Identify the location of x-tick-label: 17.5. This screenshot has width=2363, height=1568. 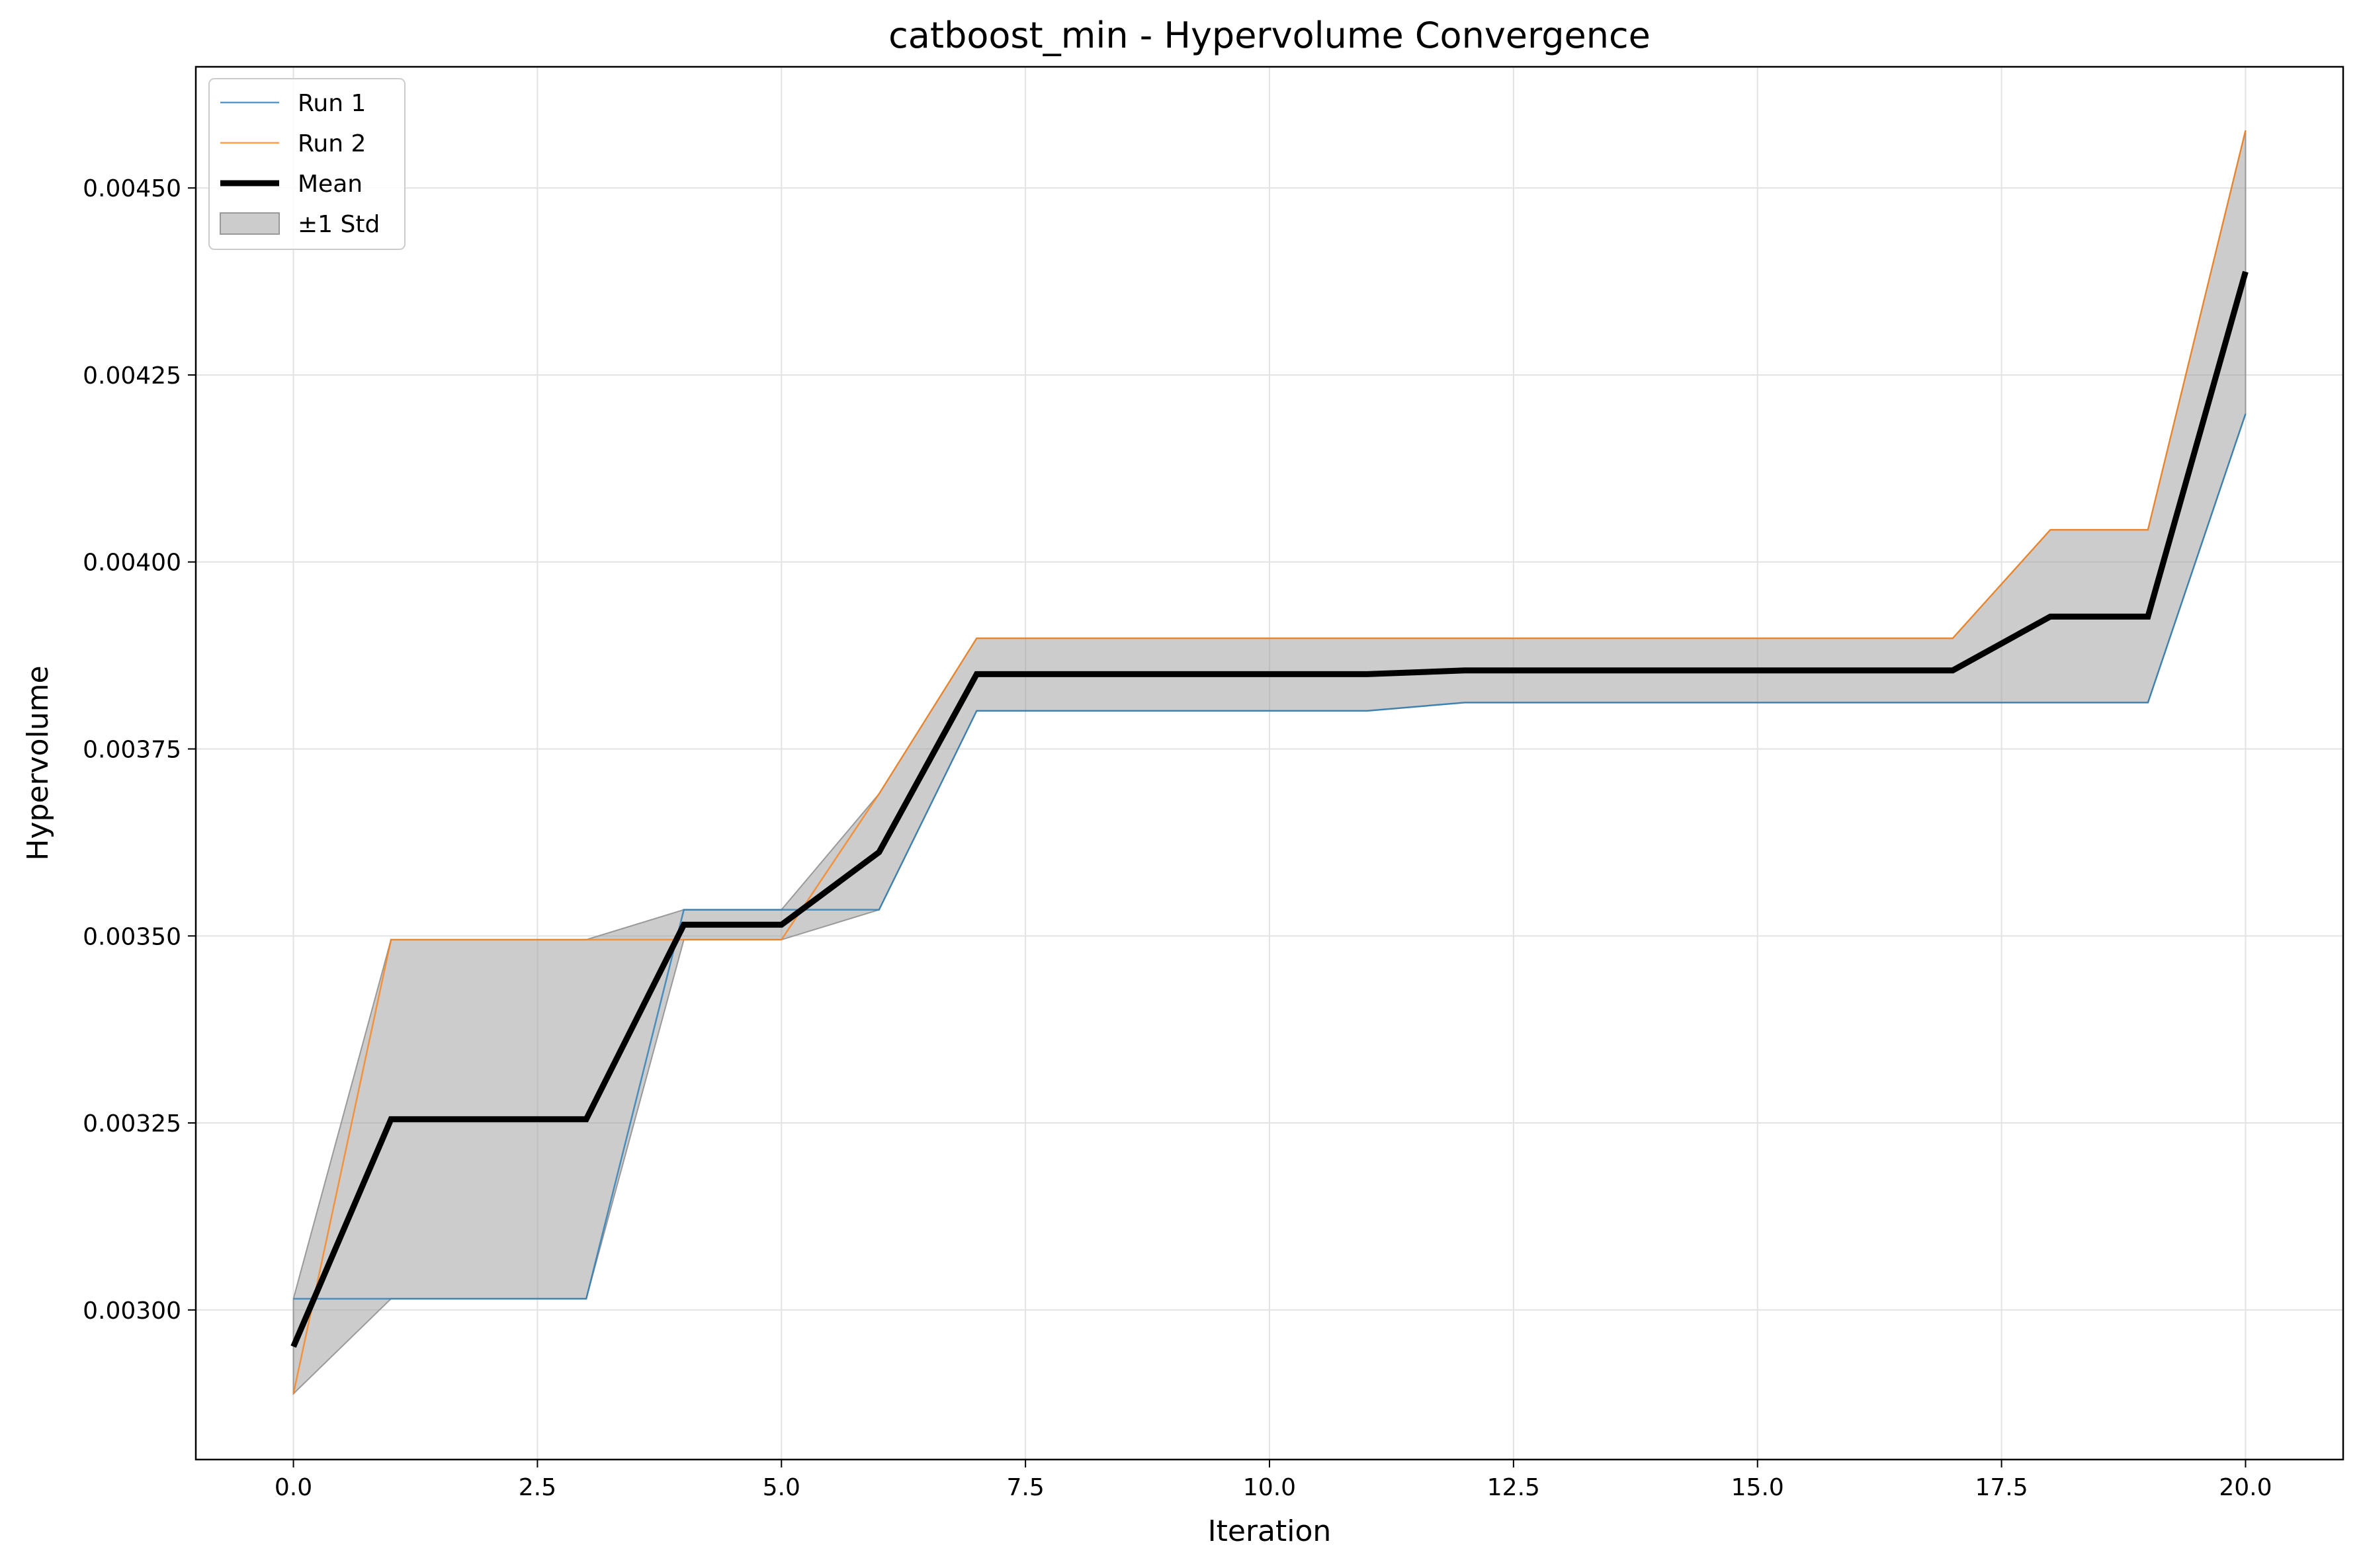
(2001, 1487).